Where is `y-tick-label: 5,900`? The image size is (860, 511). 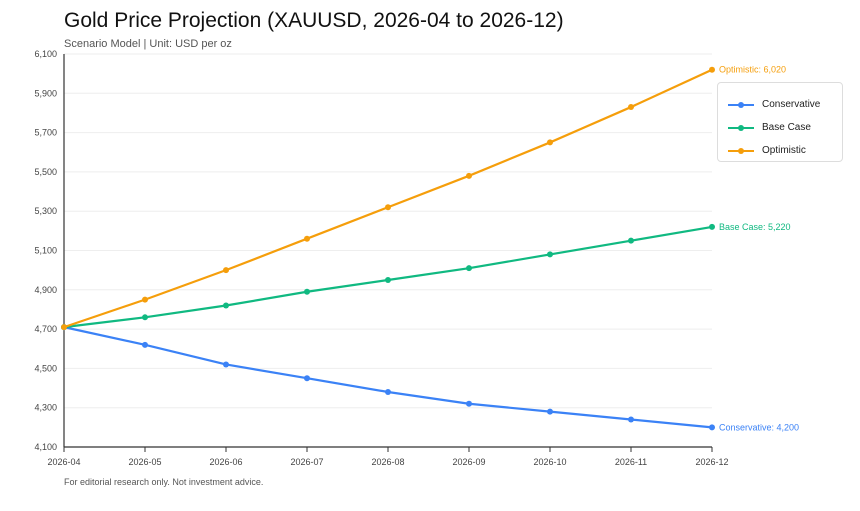 y-tick-label: 5,900 is located at coordinates (45, 93).